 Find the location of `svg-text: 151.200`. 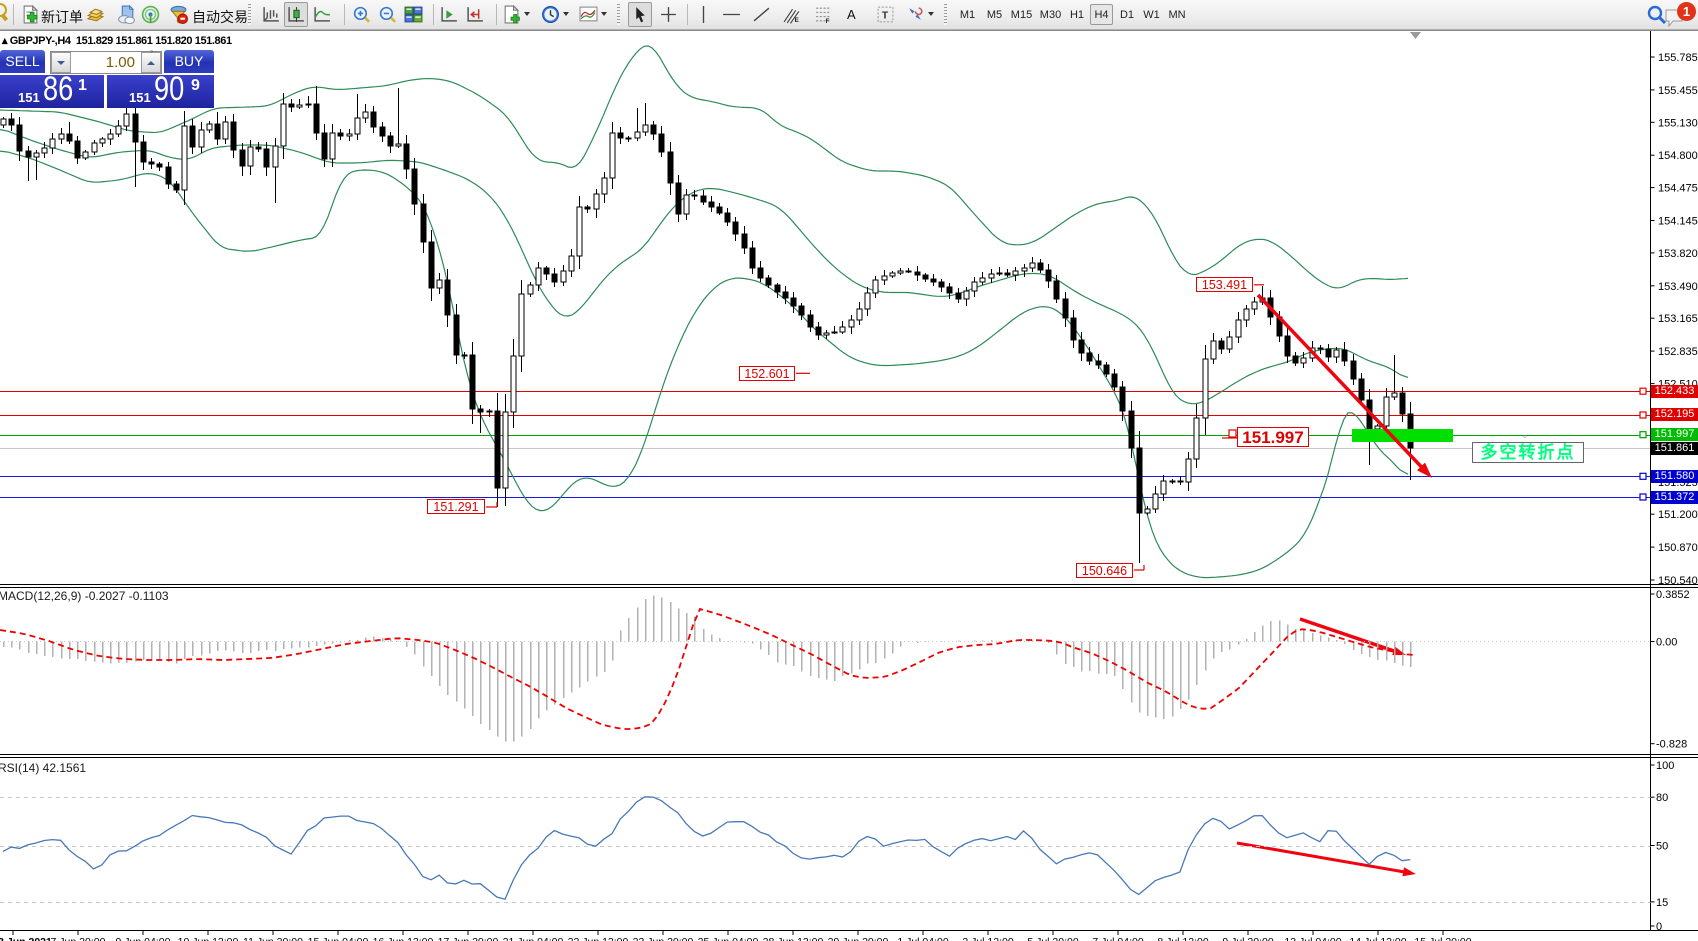

svg-text: 151.200 is located at coordinates (1678, 515).